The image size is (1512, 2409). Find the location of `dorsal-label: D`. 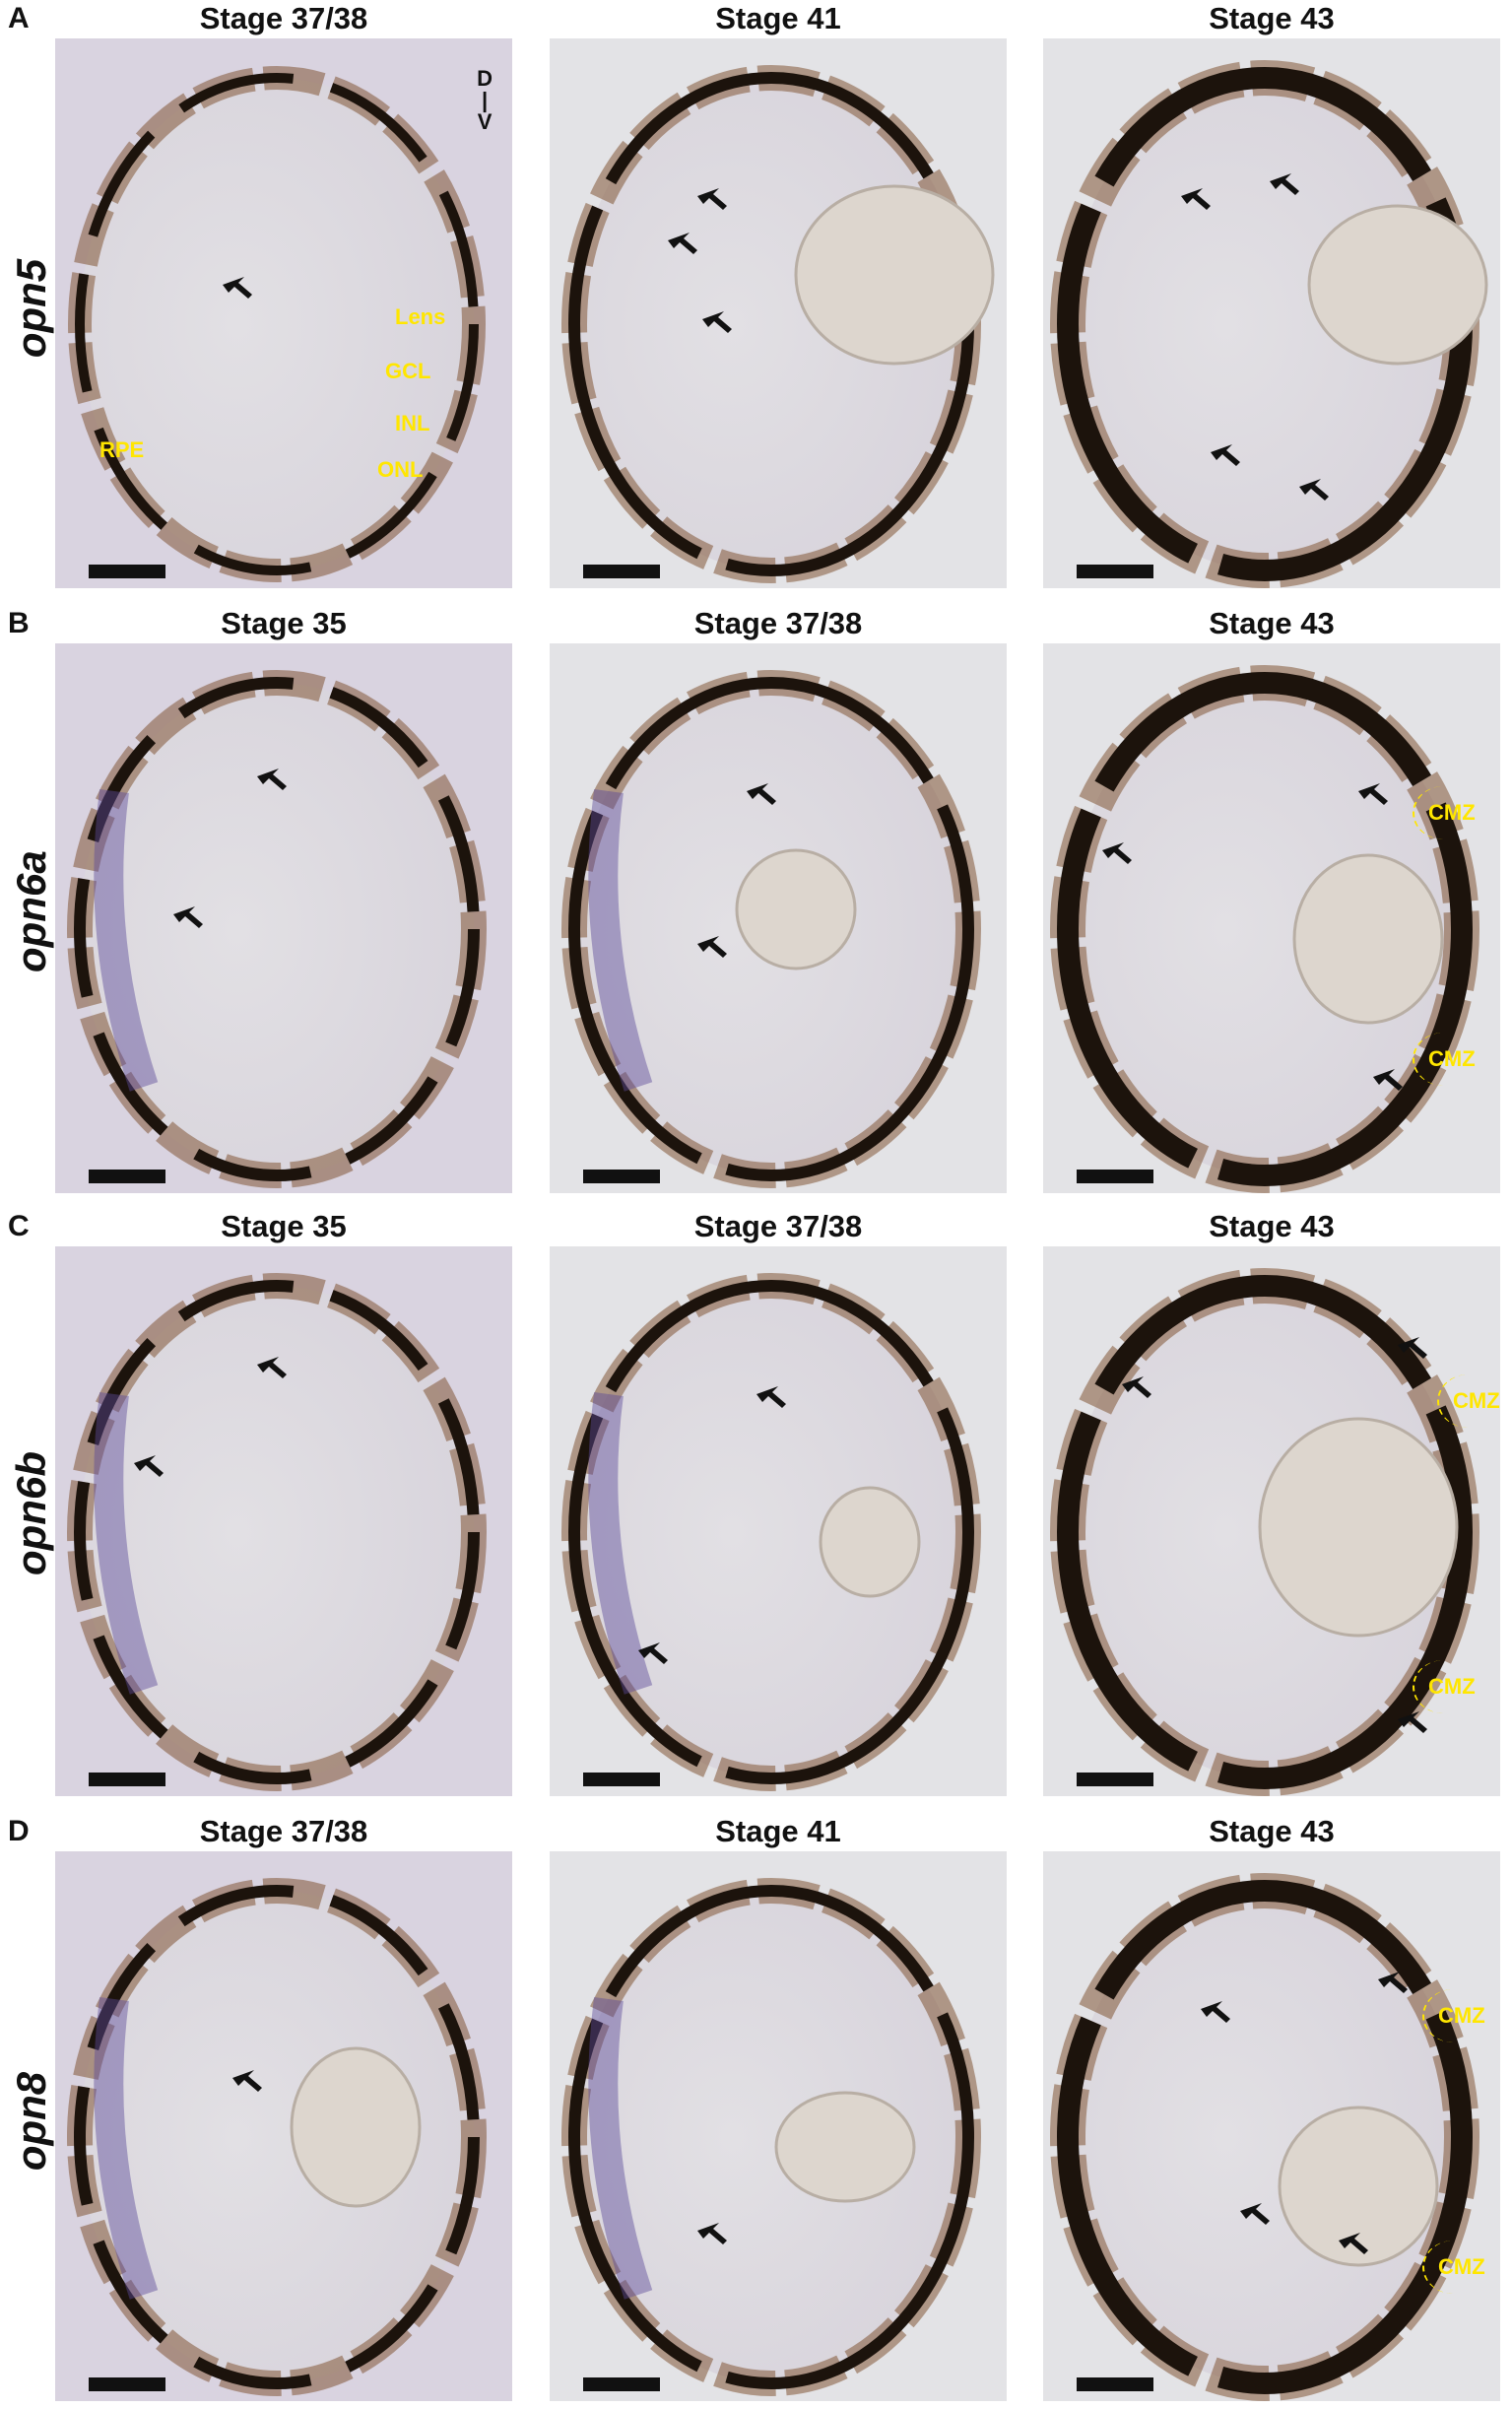

dorsal-label: D is located at coordinates (485, 78).